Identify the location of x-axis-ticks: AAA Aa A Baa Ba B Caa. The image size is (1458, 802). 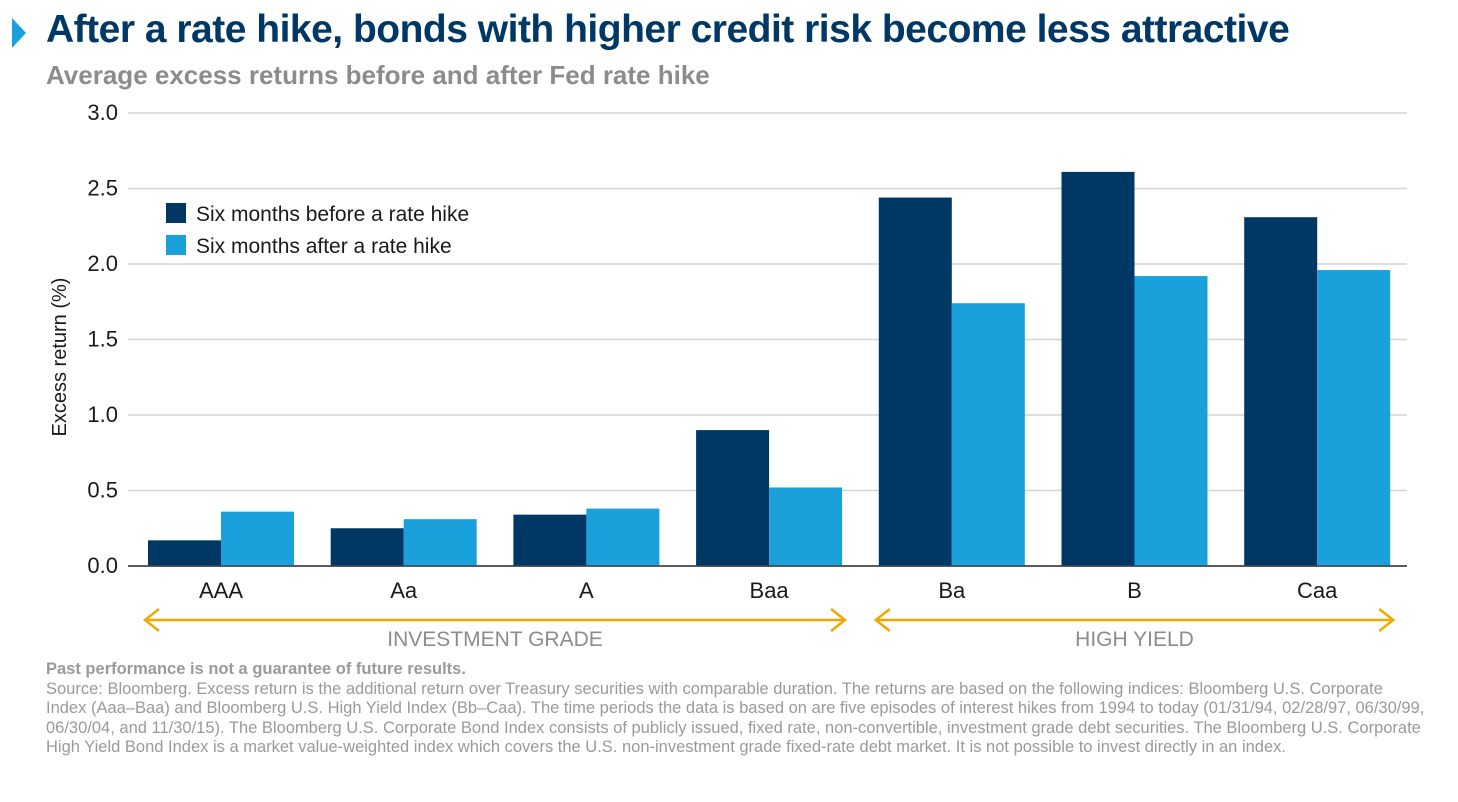
(768, 590).